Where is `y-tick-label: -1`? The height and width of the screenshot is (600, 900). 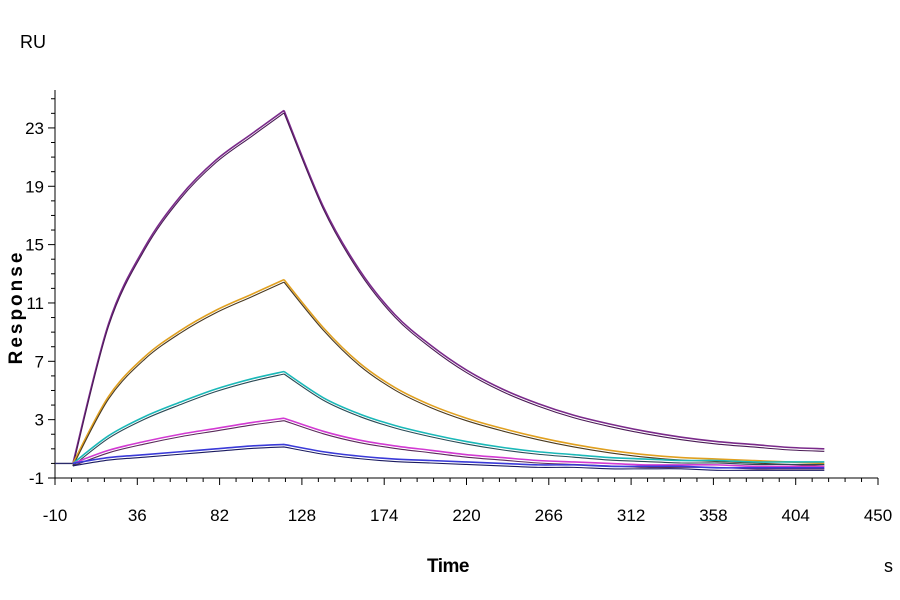 y-tick-label: -1 is located at coordinates (36, 478).